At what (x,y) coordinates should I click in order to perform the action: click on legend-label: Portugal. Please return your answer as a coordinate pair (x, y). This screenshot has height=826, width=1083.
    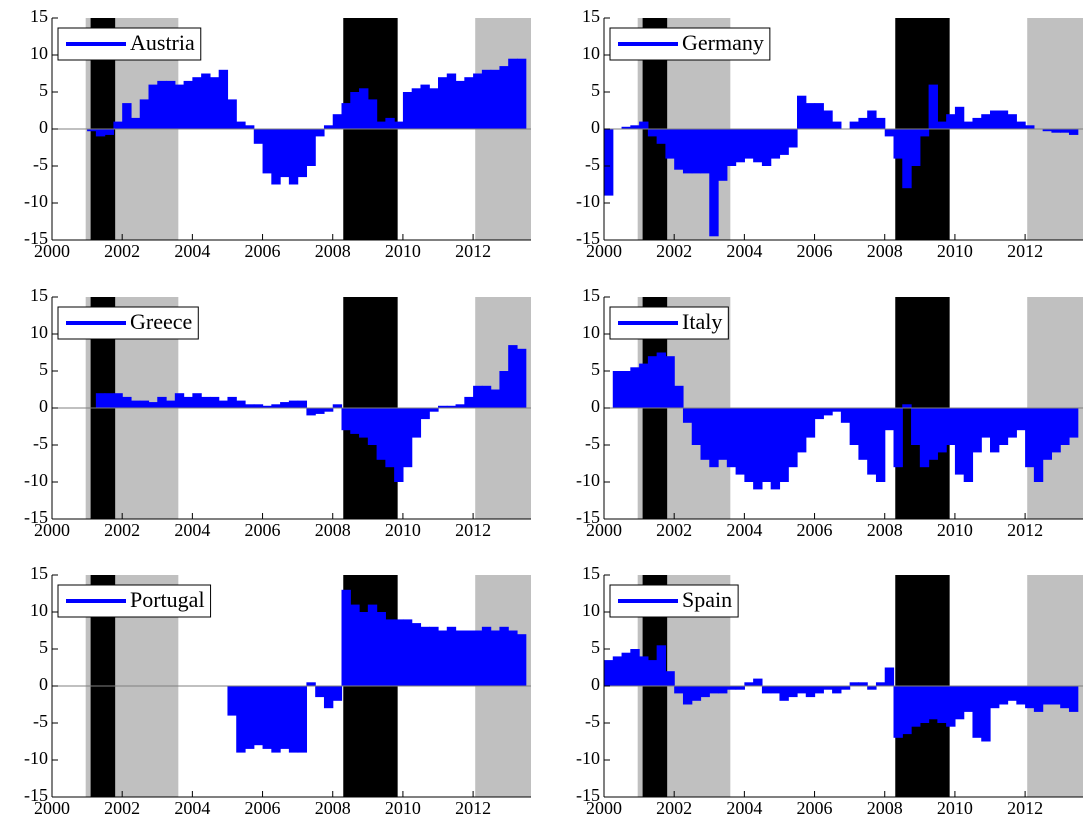
    Looking at the image, I should click on (167, 599).